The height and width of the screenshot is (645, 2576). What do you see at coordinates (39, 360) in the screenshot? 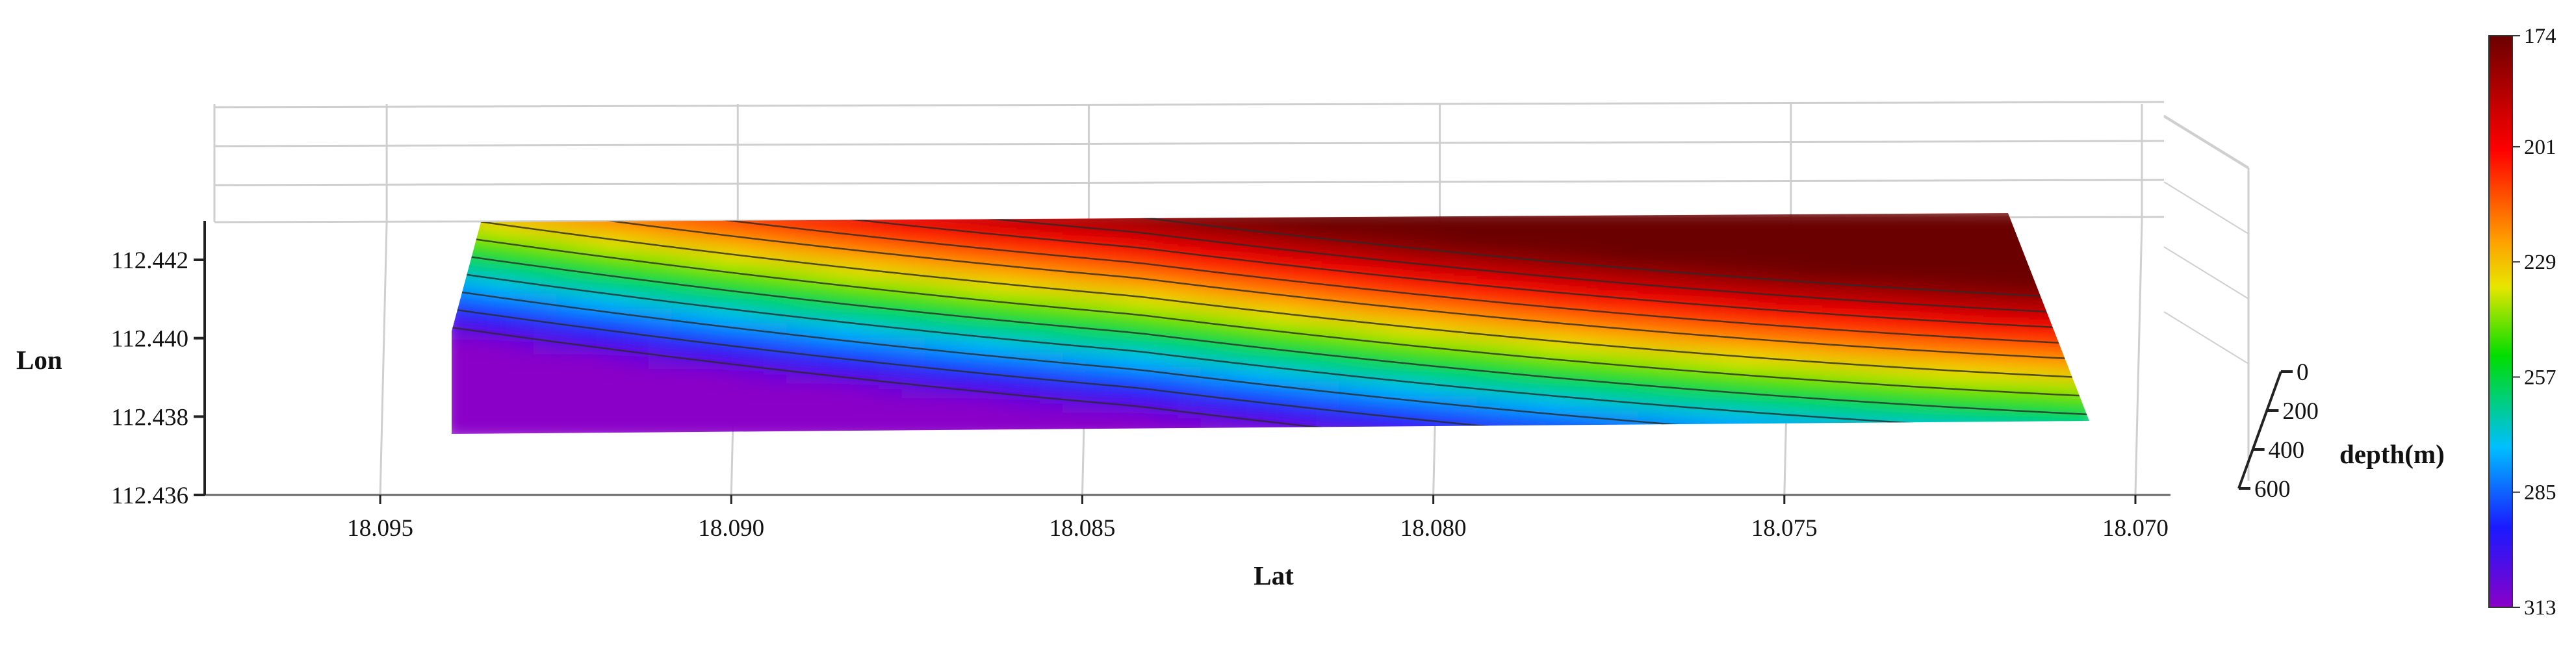
I see `y-axis-label: Lon` at bounding box center [39, 360].